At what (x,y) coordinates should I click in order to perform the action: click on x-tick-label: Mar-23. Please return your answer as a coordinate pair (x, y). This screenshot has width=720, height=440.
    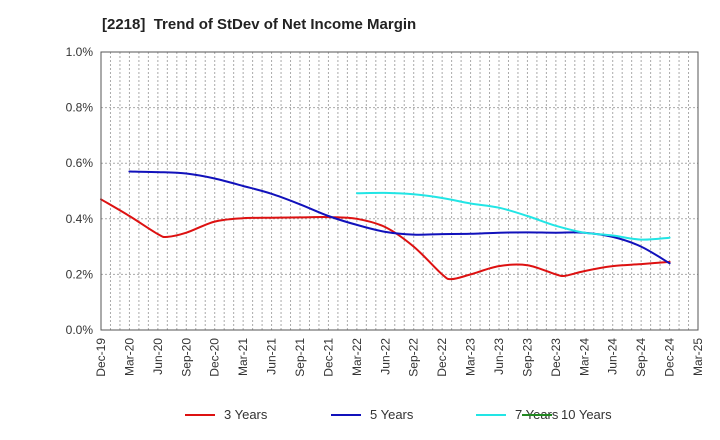
    Looking at the image, I should click on (471, 357).